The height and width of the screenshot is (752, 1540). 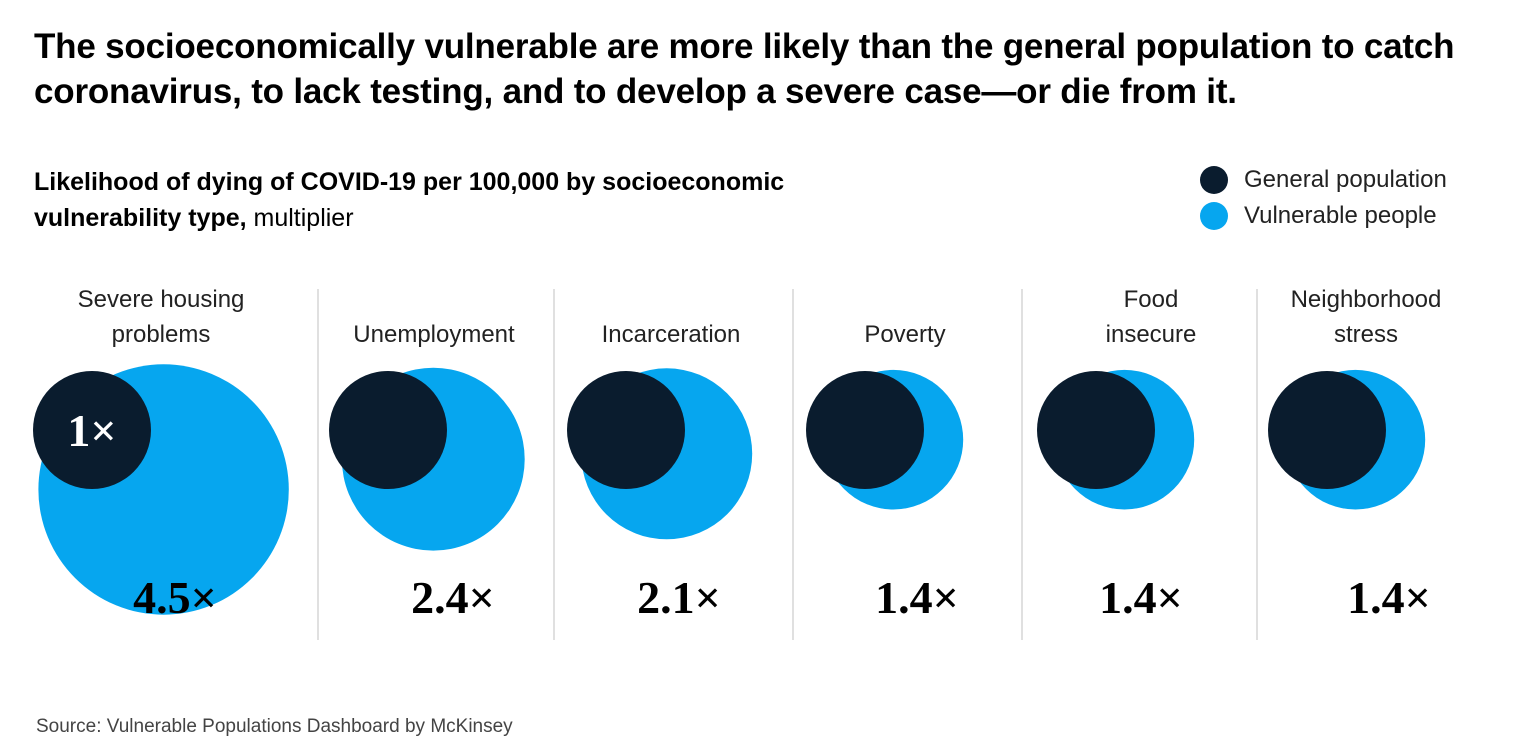 I want to click on legend-item-vulnerable: Vulnerable people, so click(x=1323, y=216).